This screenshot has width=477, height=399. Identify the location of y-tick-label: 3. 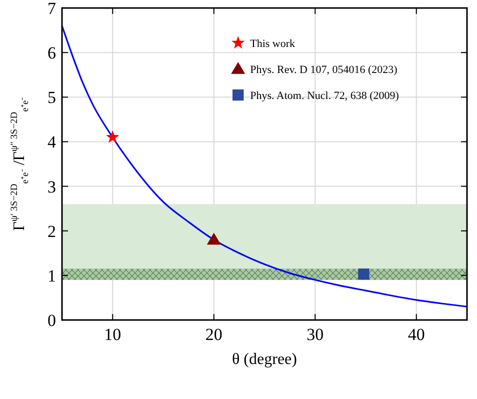
(52, 186).